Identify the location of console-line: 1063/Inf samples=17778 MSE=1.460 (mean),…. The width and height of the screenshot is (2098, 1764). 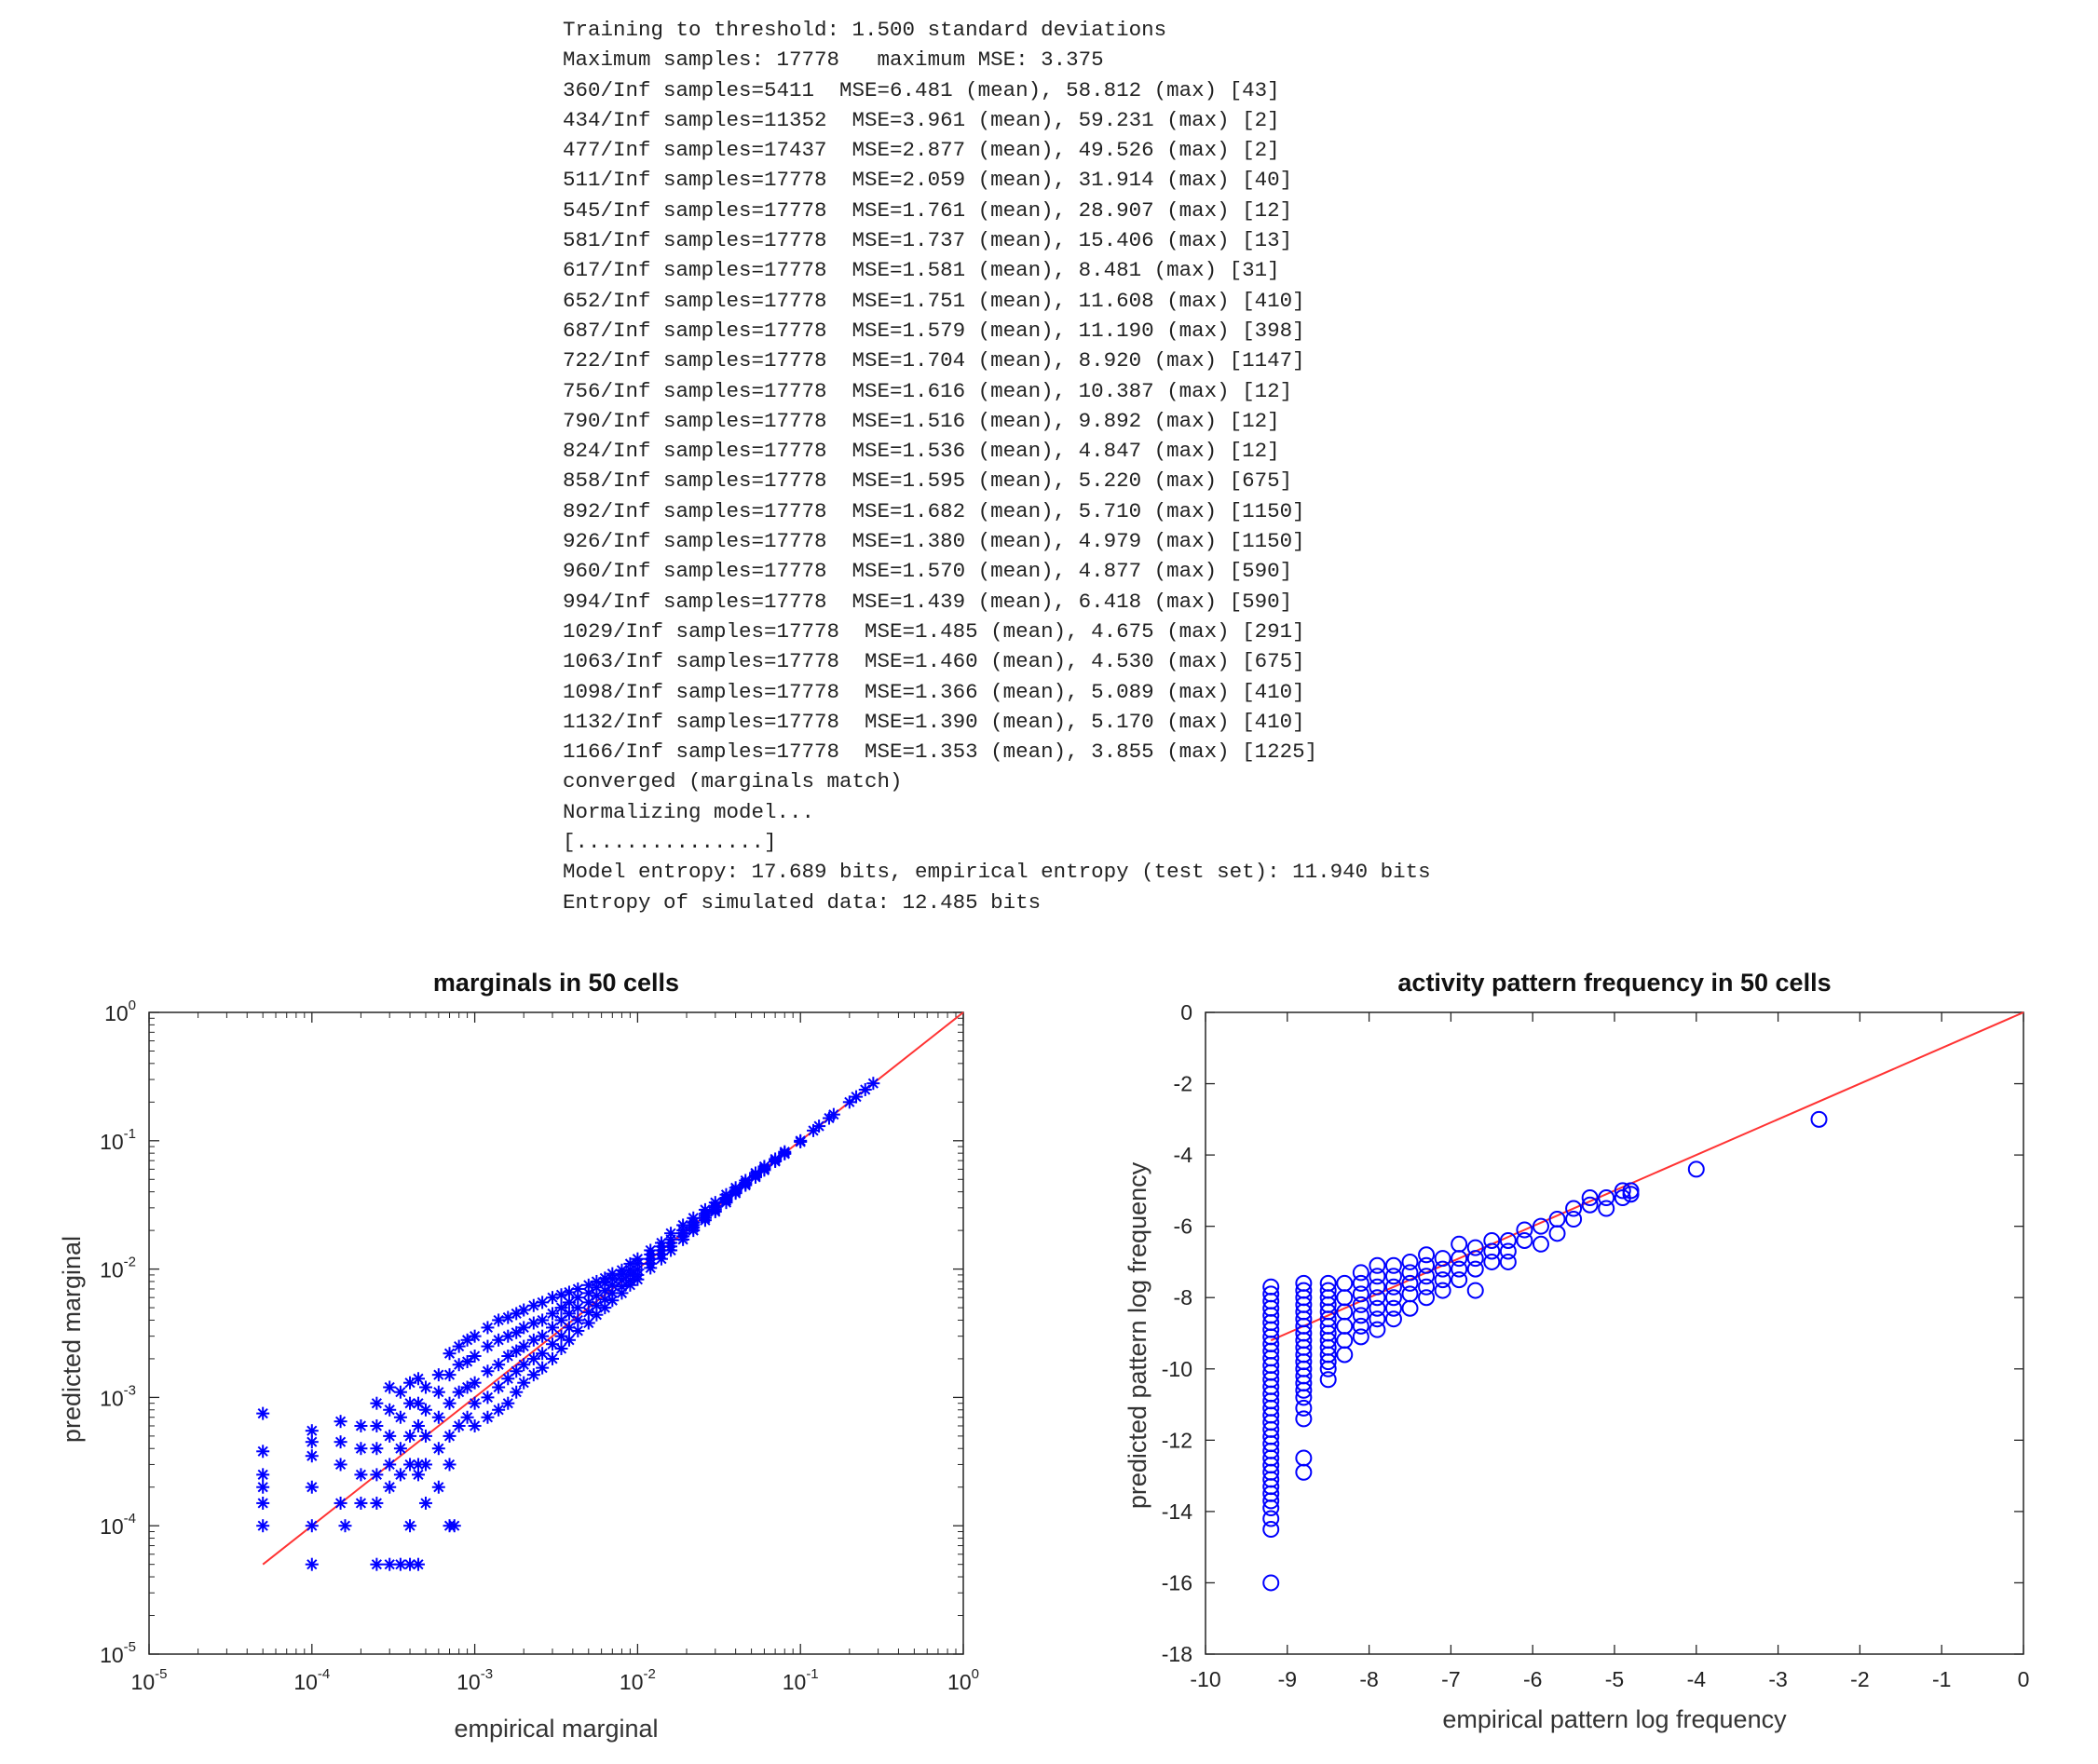
(934, 661).